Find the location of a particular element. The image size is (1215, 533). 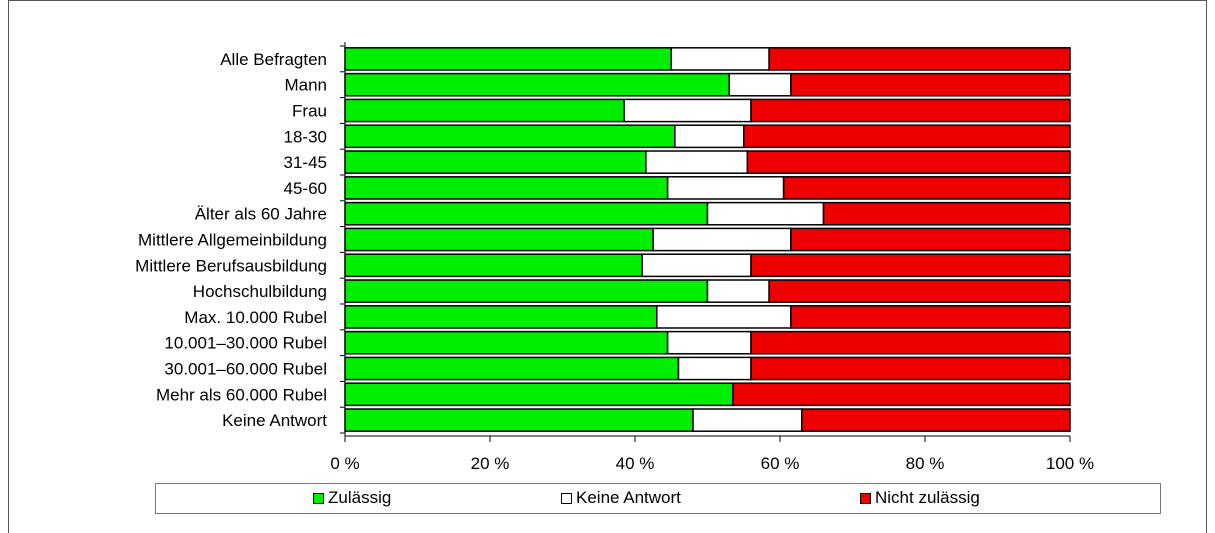

legend-label-keine-antwort: Keine Antwort is located at coordinates (628, 497).